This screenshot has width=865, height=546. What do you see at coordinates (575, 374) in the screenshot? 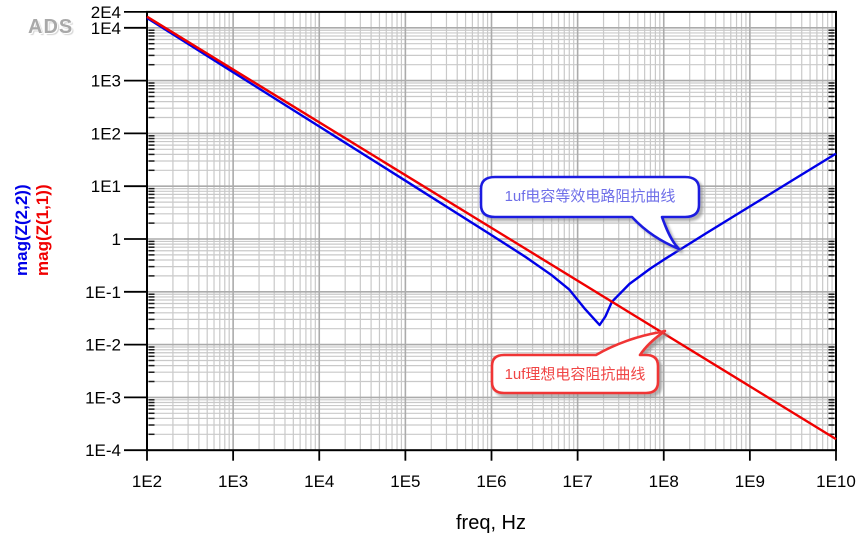
I see `callout-ideal-capacitor-label: 1uf理想电容阻抗曲线` at bounding box center [575, 374].